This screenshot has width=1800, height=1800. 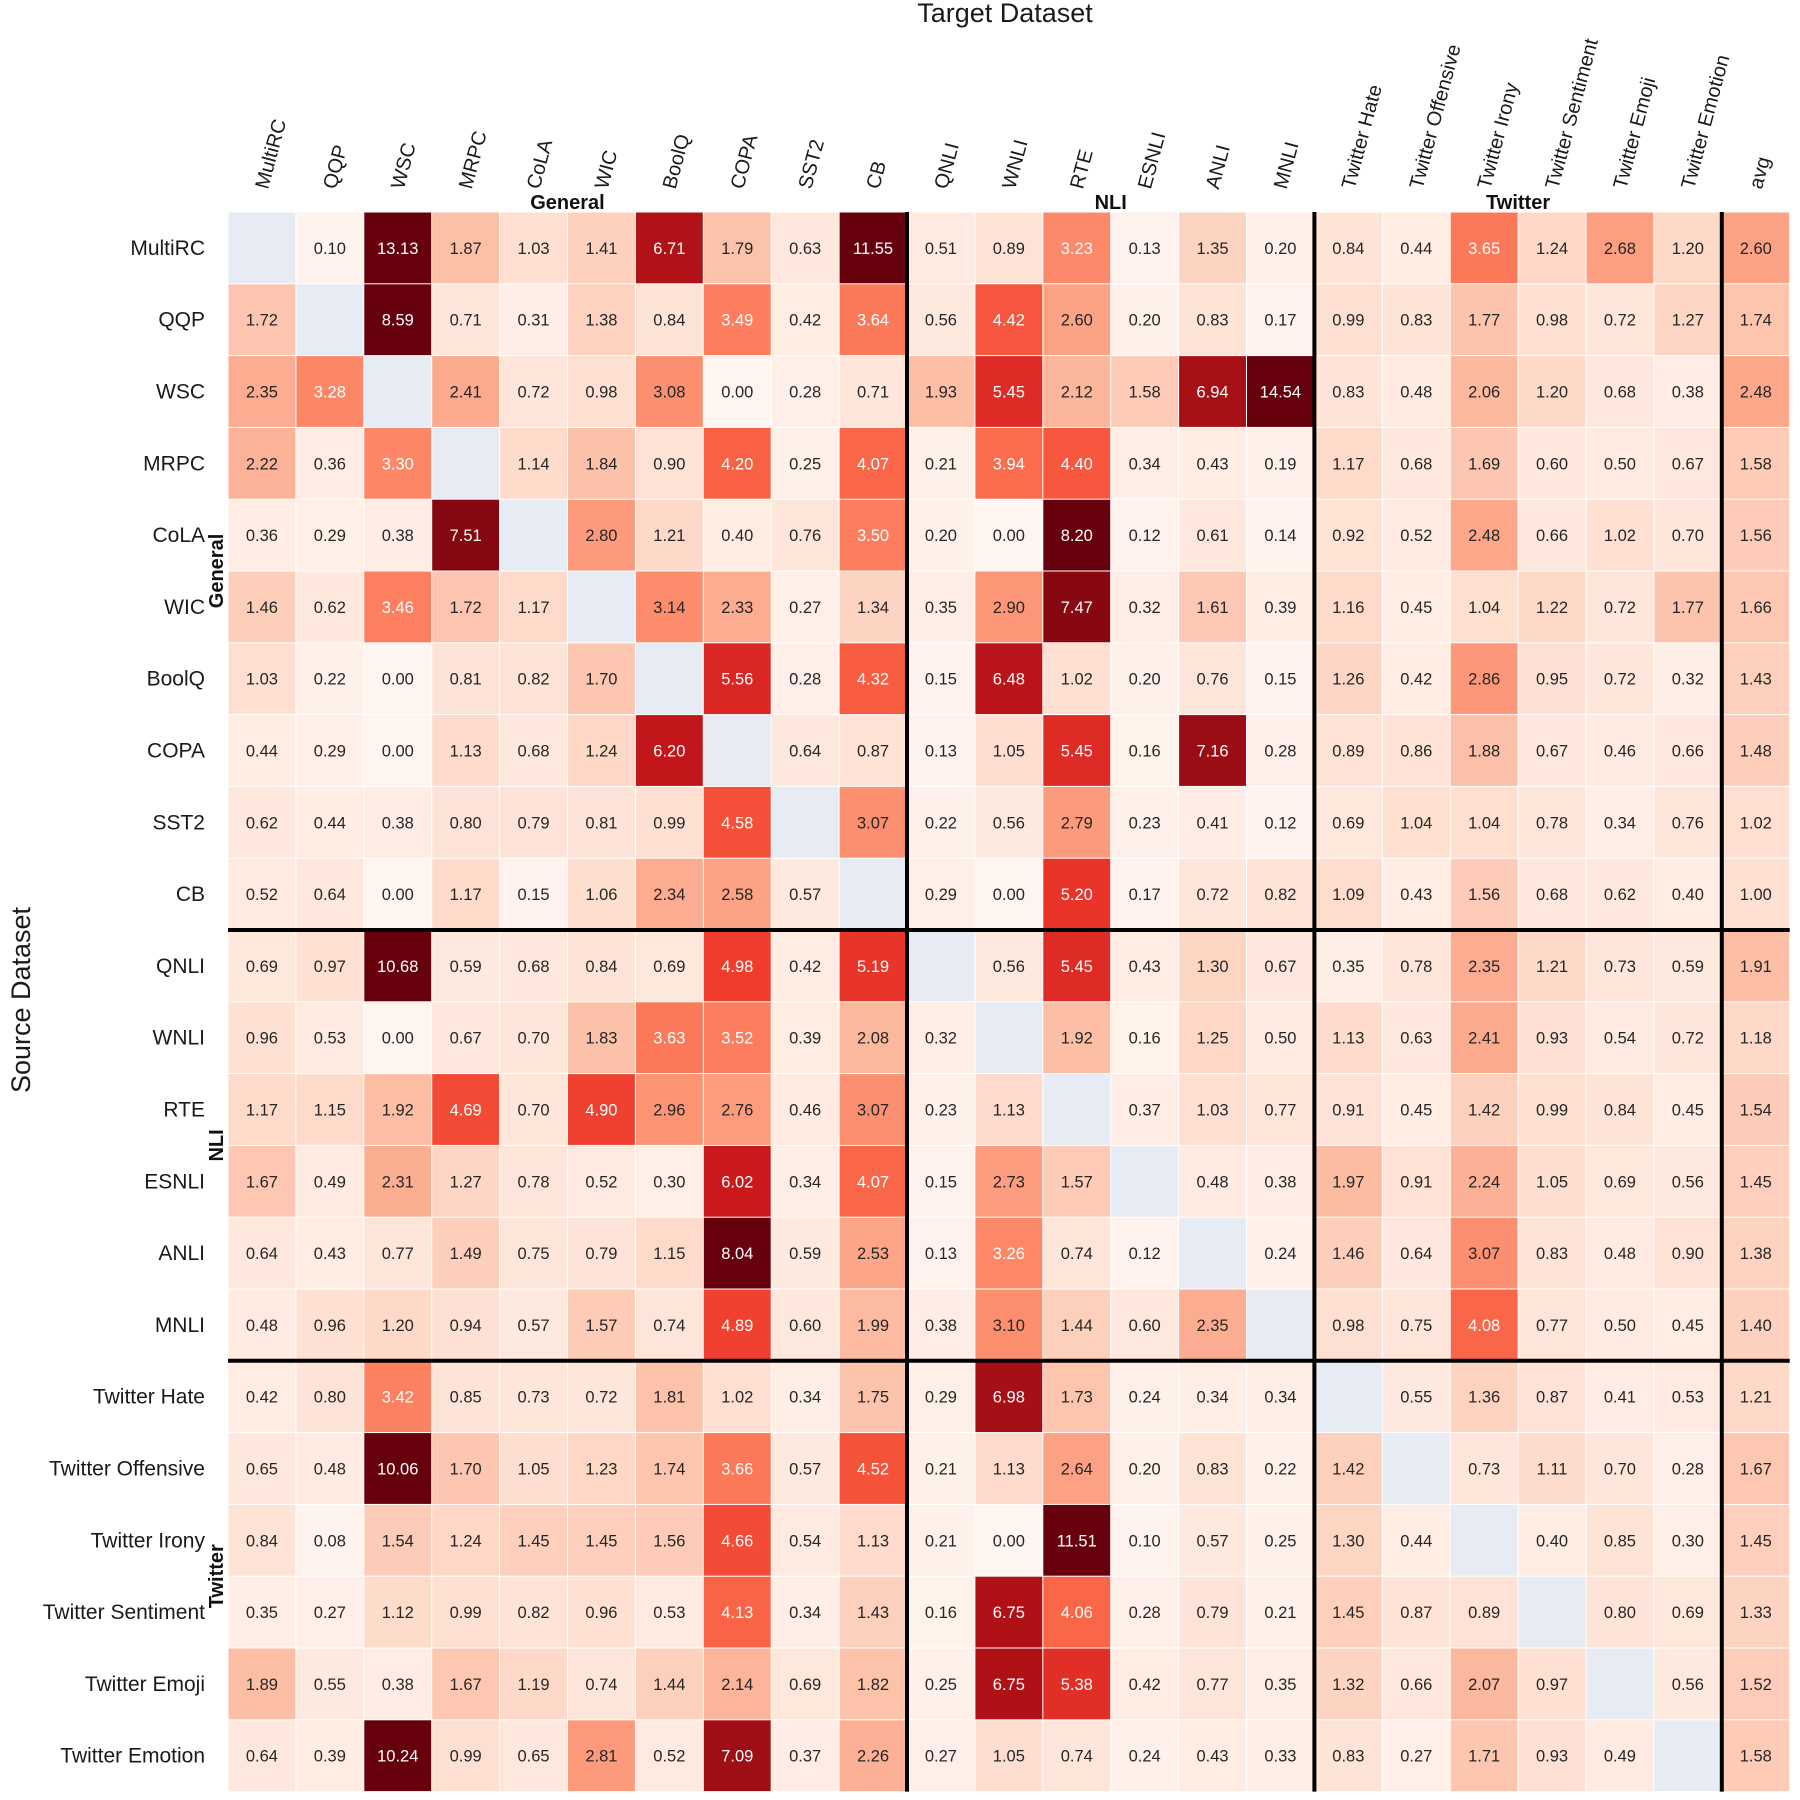 I want to click on heatmap-cell-value: 1.84, so click(x=601, y=464).